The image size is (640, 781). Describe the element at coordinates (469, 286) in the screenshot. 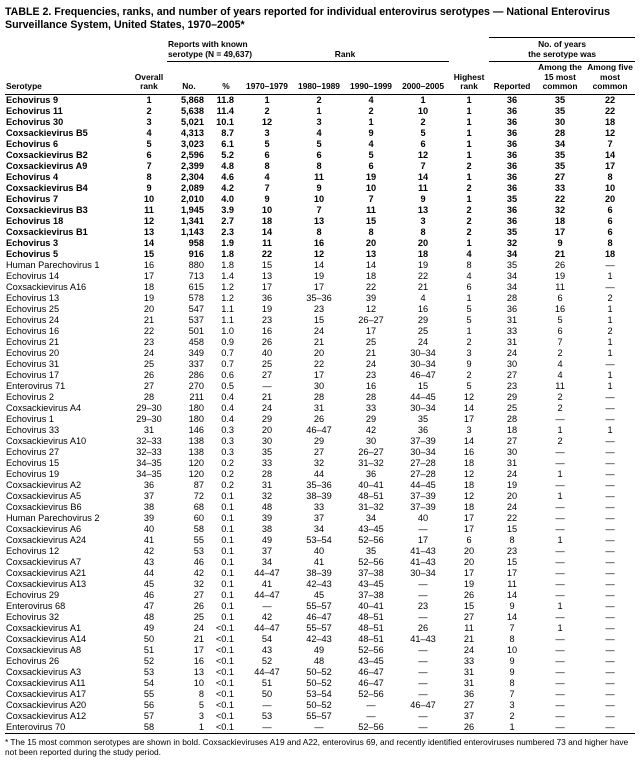

I see `cell-highest-rank: 6` at that location.